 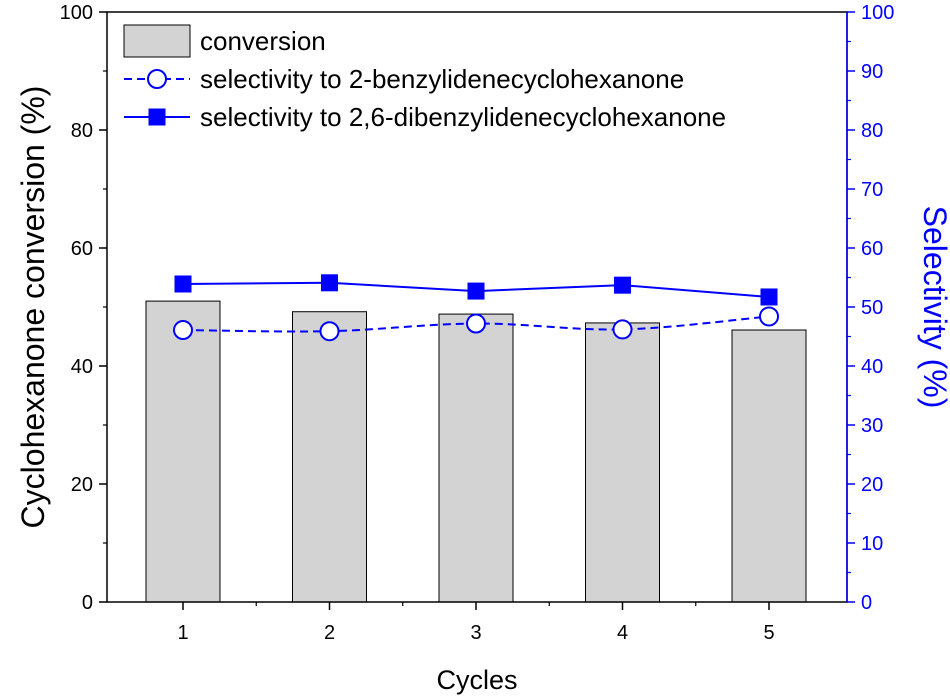 What do you see at coordinates (872, 131) in the screenshot?
I see `y-right-tick-label-80: 80` at bounding box center [872, 131].